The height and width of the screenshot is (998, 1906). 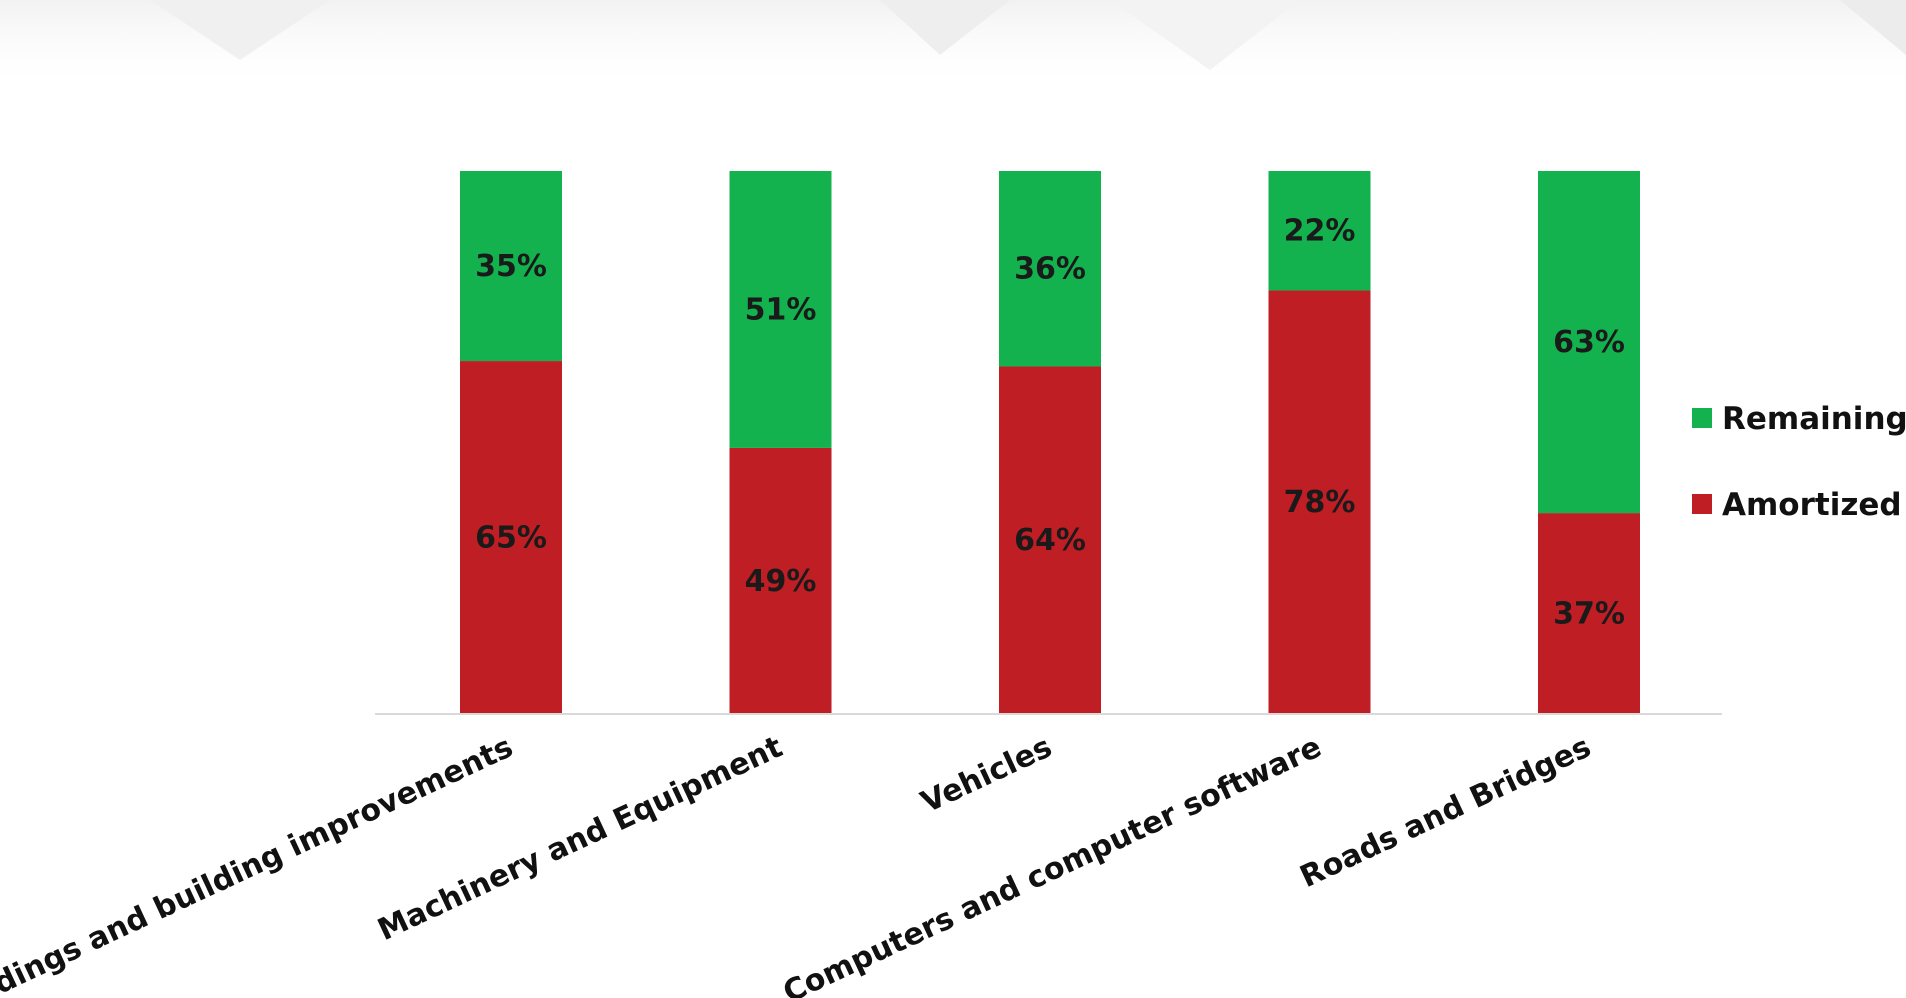 What do you see at coordinates (1812, 505) in the screenshot?
I see `legend-label-amortized: Amortized` at bounding box center [1812, 505].